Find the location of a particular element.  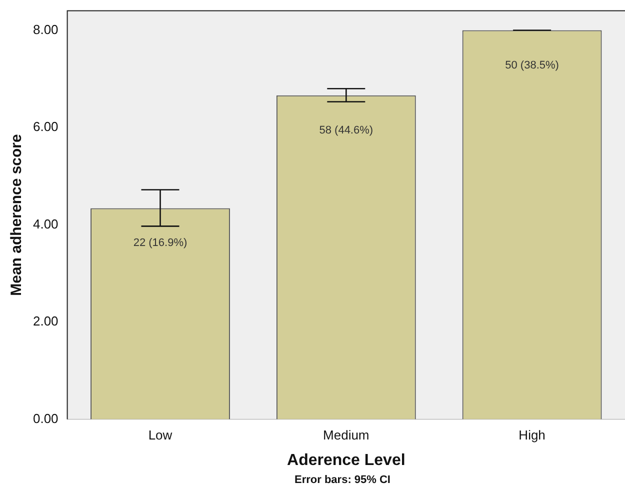

annotation: 50 (38.5%) is located at coordinates (532, 65).